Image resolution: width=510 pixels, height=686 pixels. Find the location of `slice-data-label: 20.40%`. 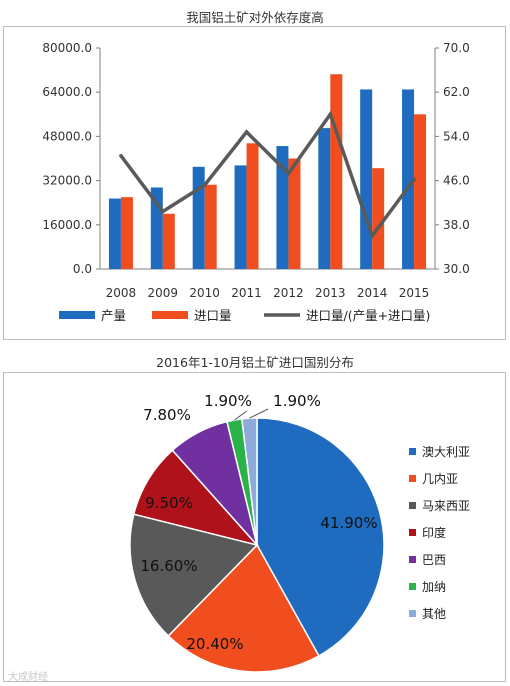

slice-data-label: 20.40% is located at coordinates (214, 644).